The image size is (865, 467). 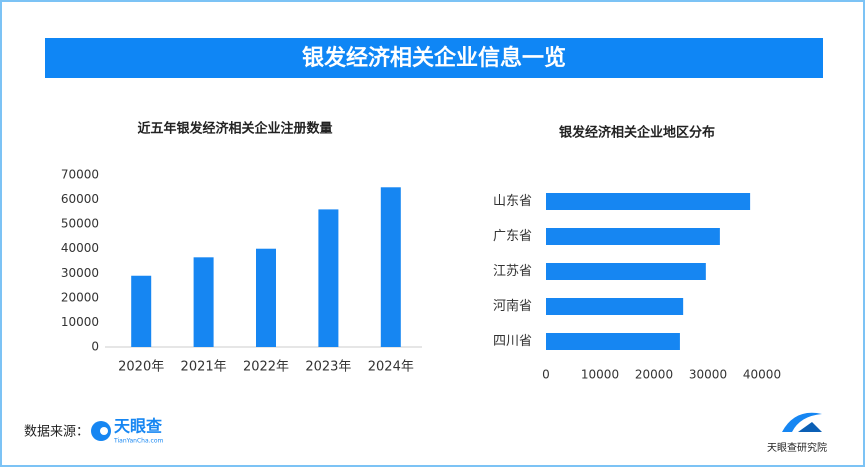 I want to click on source-logo-icon, so click(x=104, y=431).